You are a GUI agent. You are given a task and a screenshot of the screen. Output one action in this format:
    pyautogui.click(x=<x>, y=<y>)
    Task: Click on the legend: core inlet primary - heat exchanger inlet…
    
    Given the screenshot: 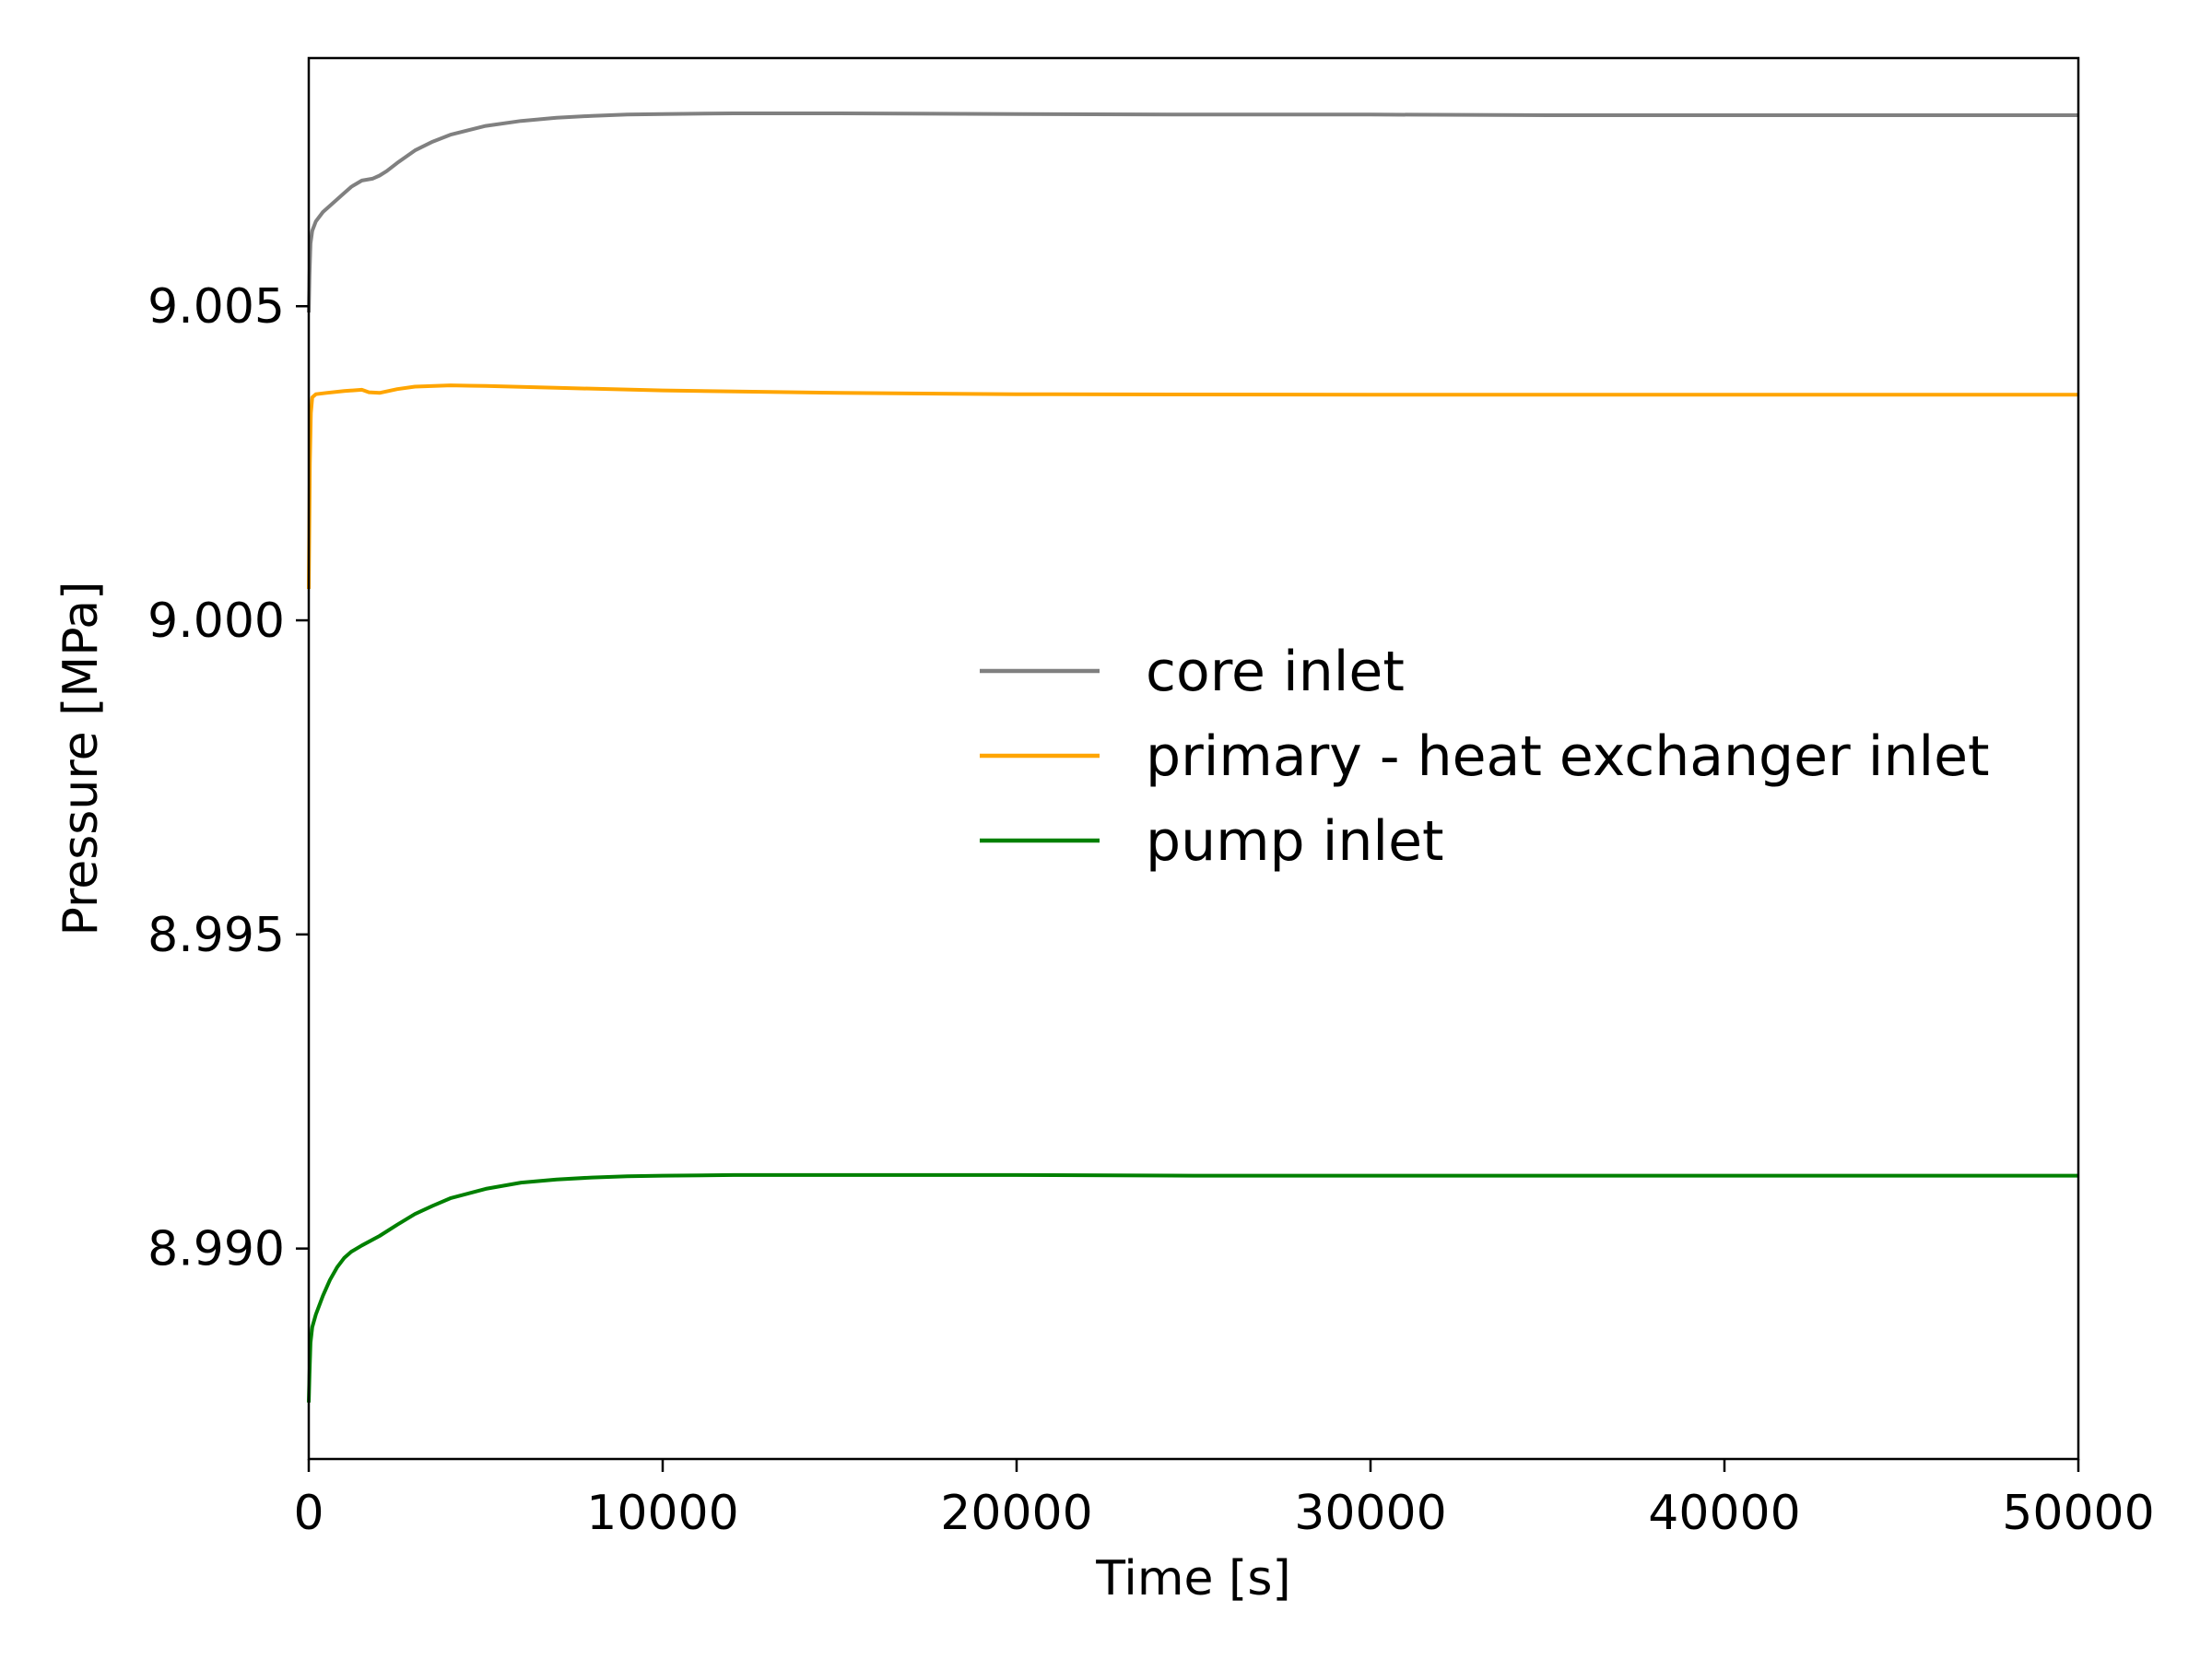 What is the action you would take?
    pyautogui.click(x=1485, y=757)
    